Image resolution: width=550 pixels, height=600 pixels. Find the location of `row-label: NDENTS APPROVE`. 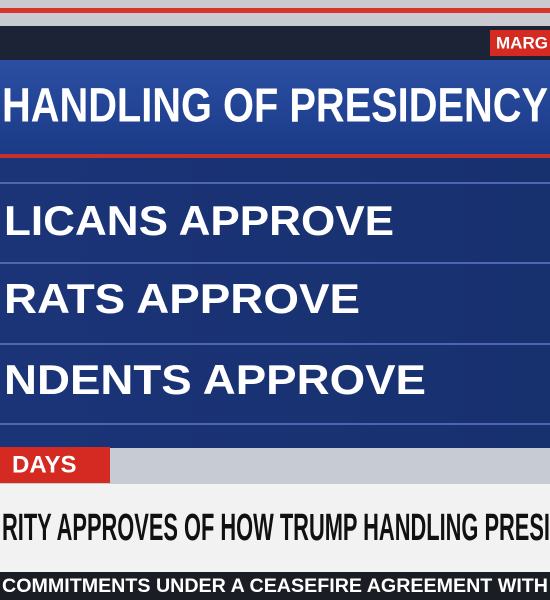

row-label: NDENTS APPROVE is located at coordinates (215, 379).